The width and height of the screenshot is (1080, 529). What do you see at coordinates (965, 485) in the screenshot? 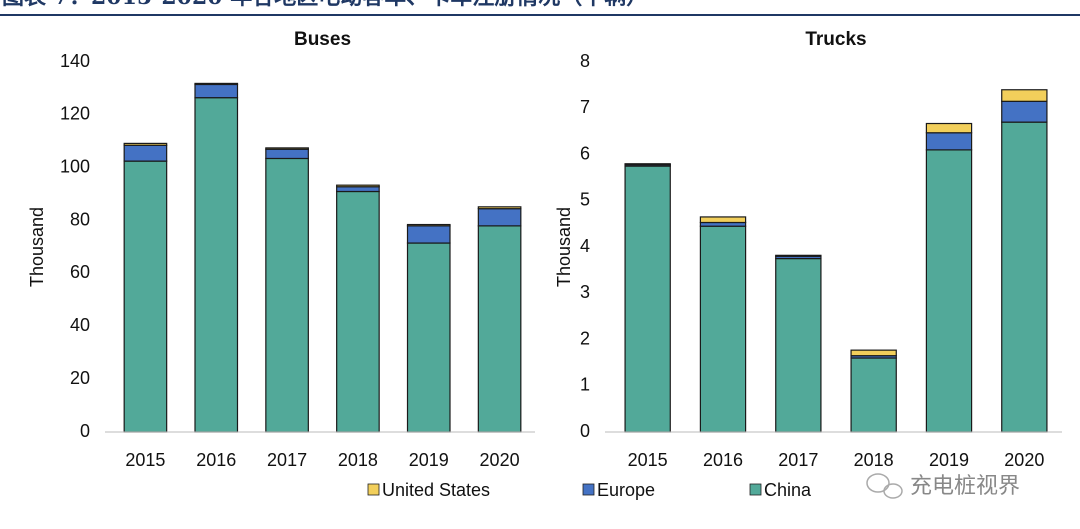
I see `watermark-text: 充电桩视界` at bounding box center [965, 485].